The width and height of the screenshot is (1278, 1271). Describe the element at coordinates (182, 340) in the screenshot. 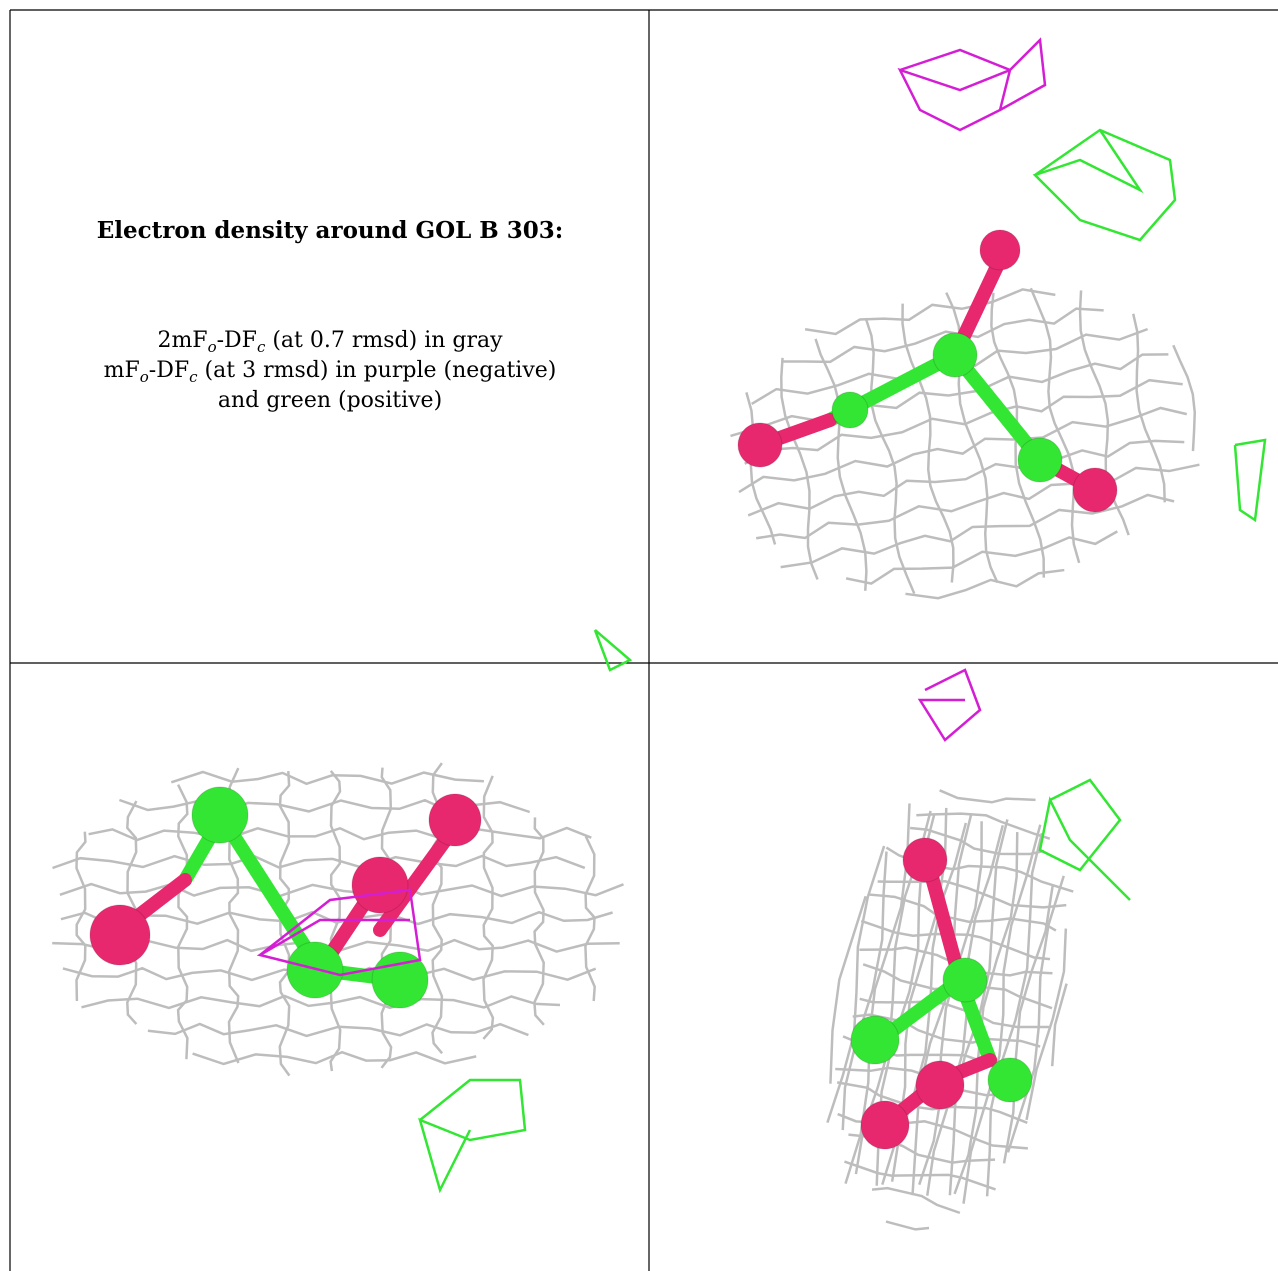

I see `caption-text: 2mF` at that location.